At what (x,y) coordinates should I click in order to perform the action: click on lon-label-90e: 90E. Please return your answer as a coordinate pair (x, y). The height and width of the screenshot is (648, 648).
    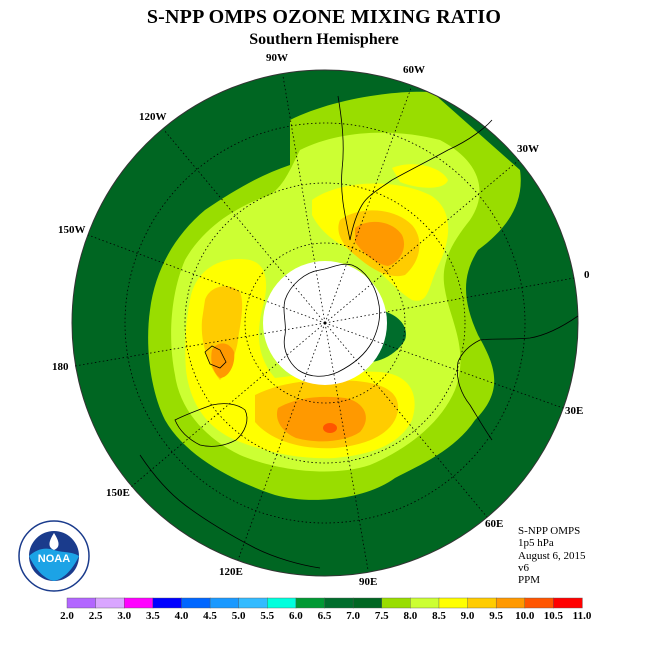
    Looking at the image, I should click on (368, 582).